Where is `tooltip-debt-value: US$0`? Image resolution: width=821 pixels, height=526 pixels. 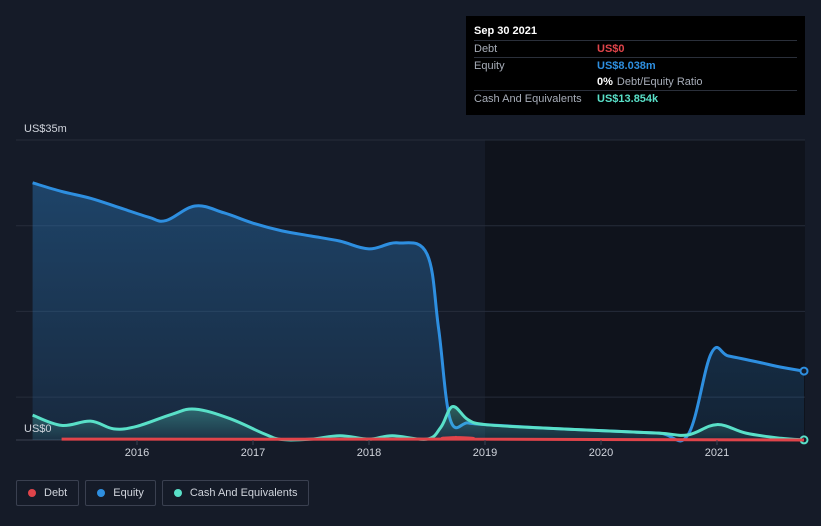
tooltip-debt-value: US$0 is located at coordinates (611, 49).